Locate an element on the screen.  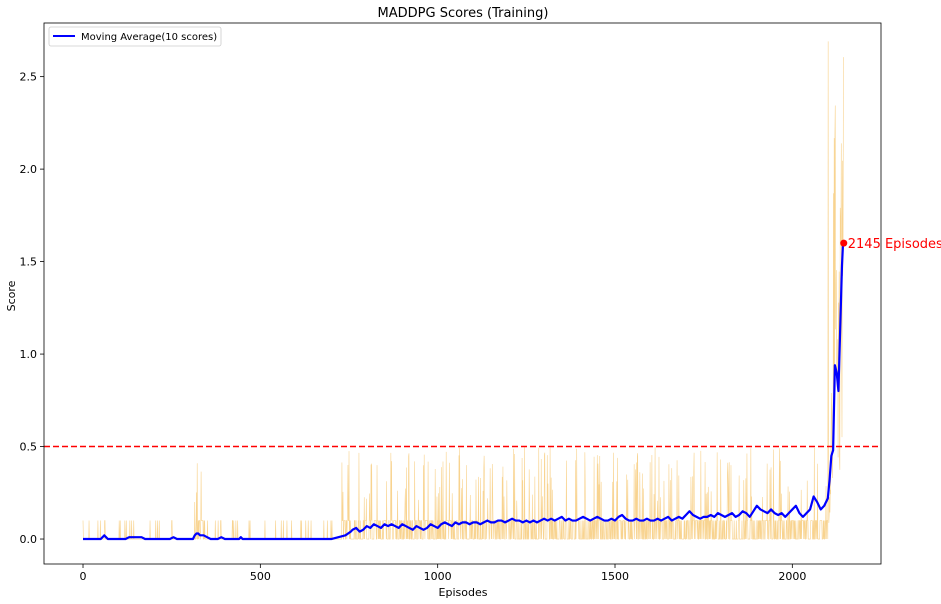
y-tick-label: 2.5 is located at coordinates (29, 77).